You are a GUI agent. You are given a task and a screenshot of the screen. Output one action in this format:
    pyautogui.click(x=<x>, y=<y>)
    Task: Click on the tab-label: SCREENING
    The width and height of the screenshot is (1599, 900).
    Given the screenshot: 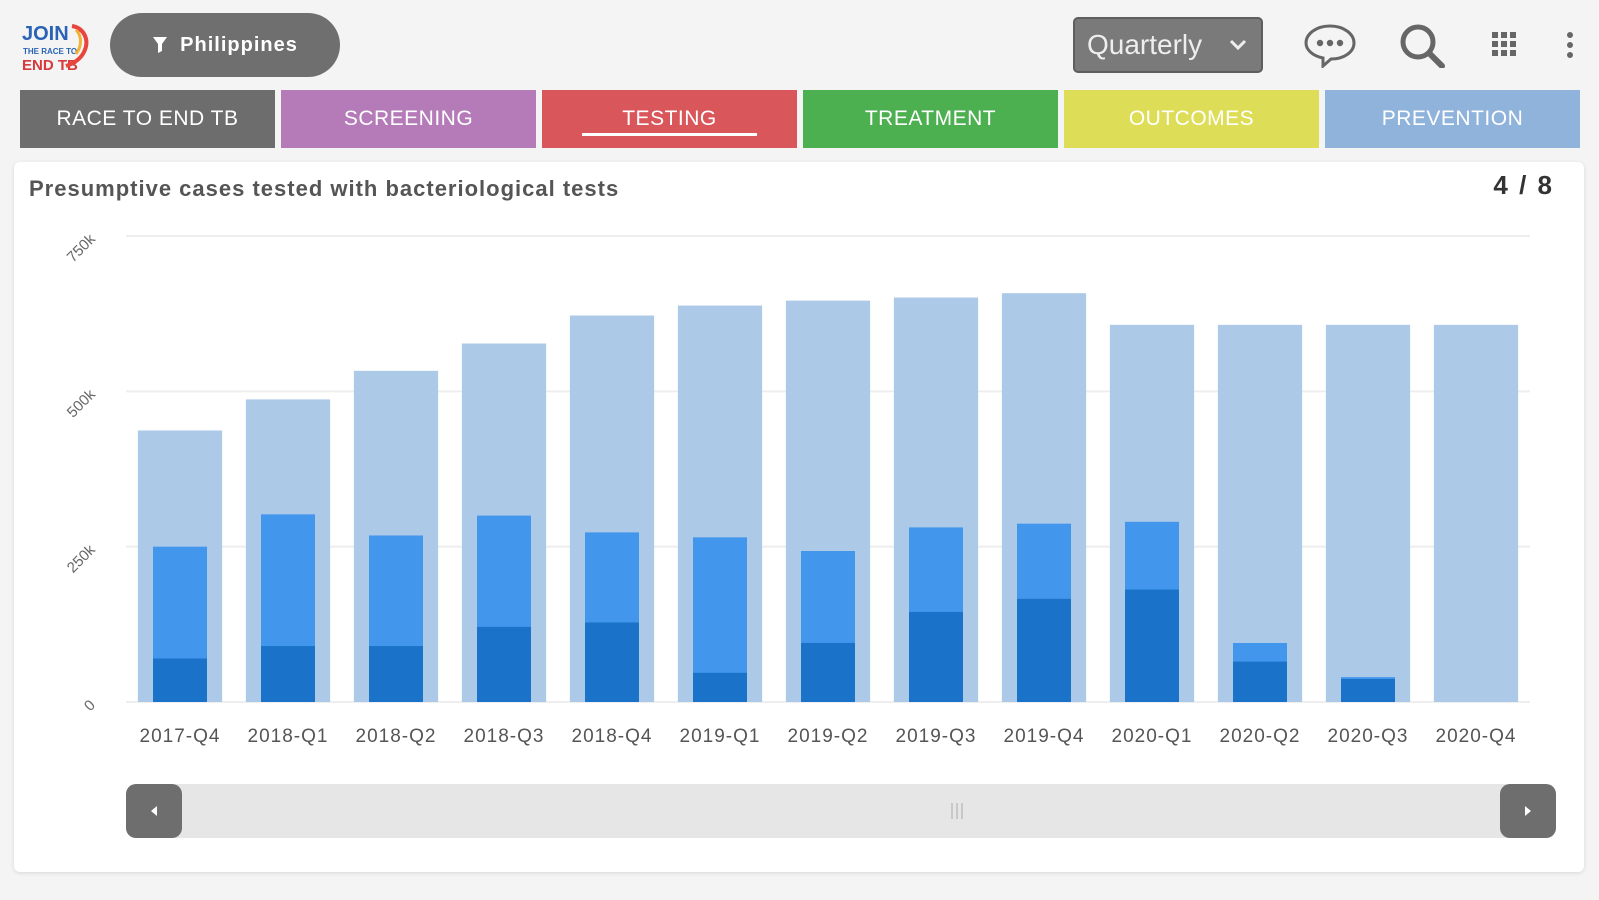 What is the action you would take?
    pyautogui.click(x=408, y=118)
    